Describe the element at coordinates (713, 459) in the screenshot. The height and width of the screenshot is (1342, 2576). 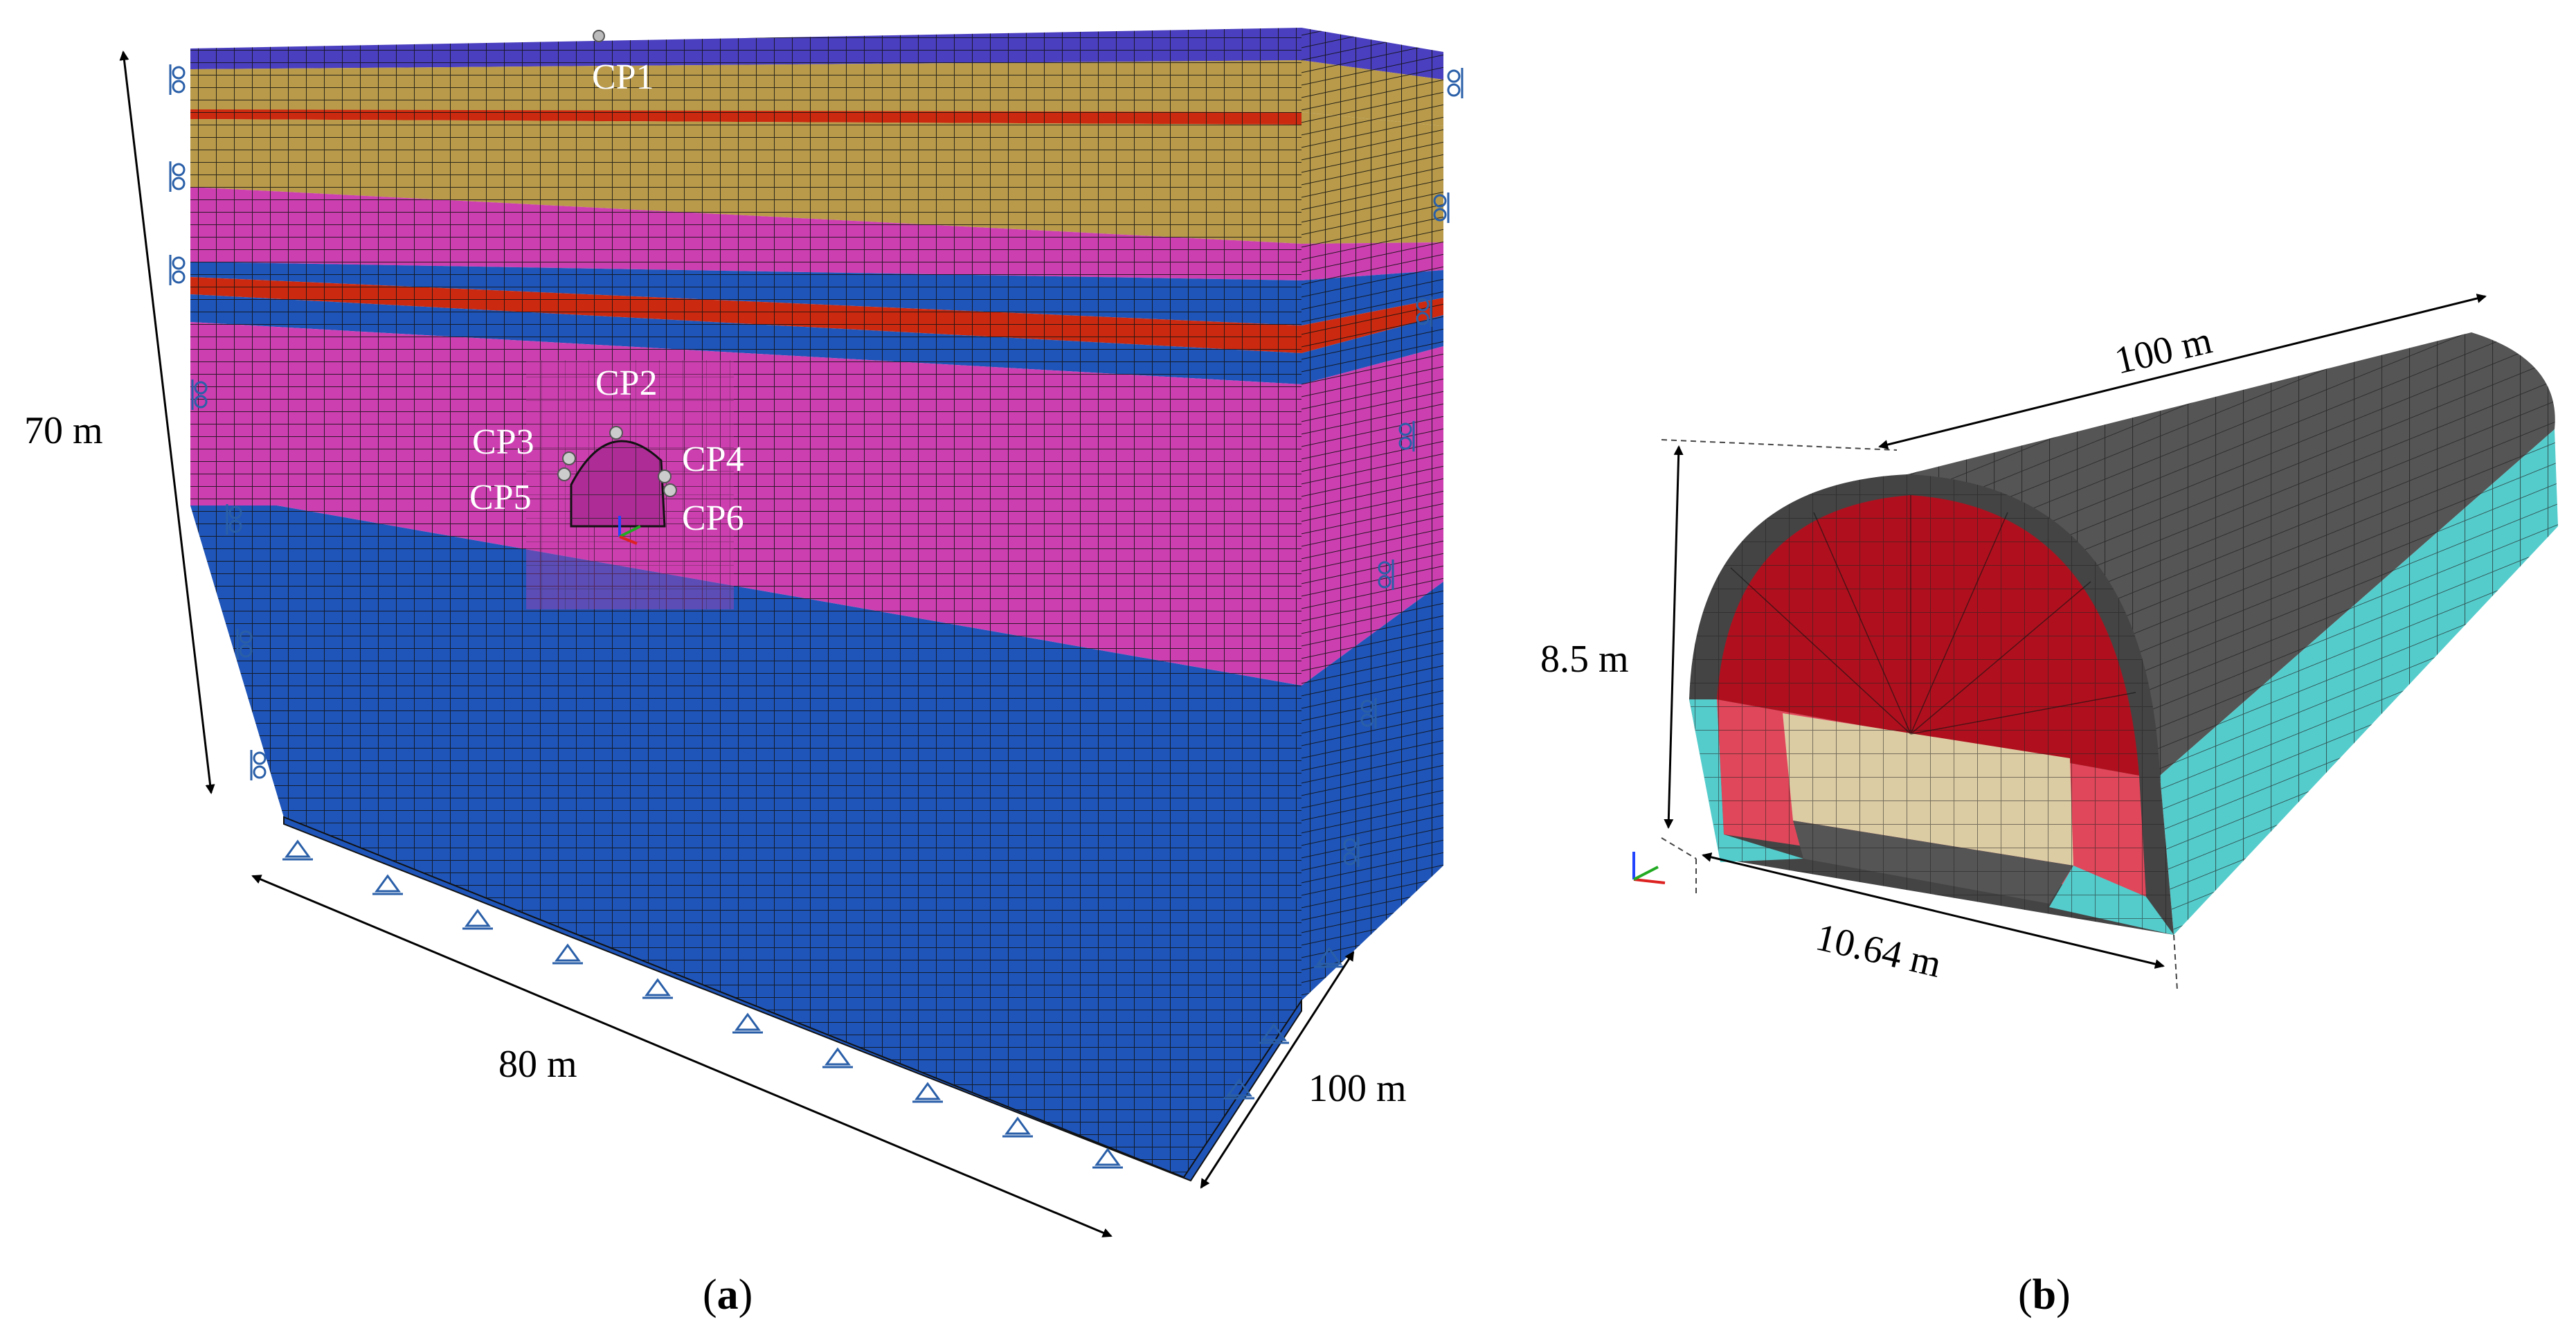
I see `cp4-label: CP4` at that location.